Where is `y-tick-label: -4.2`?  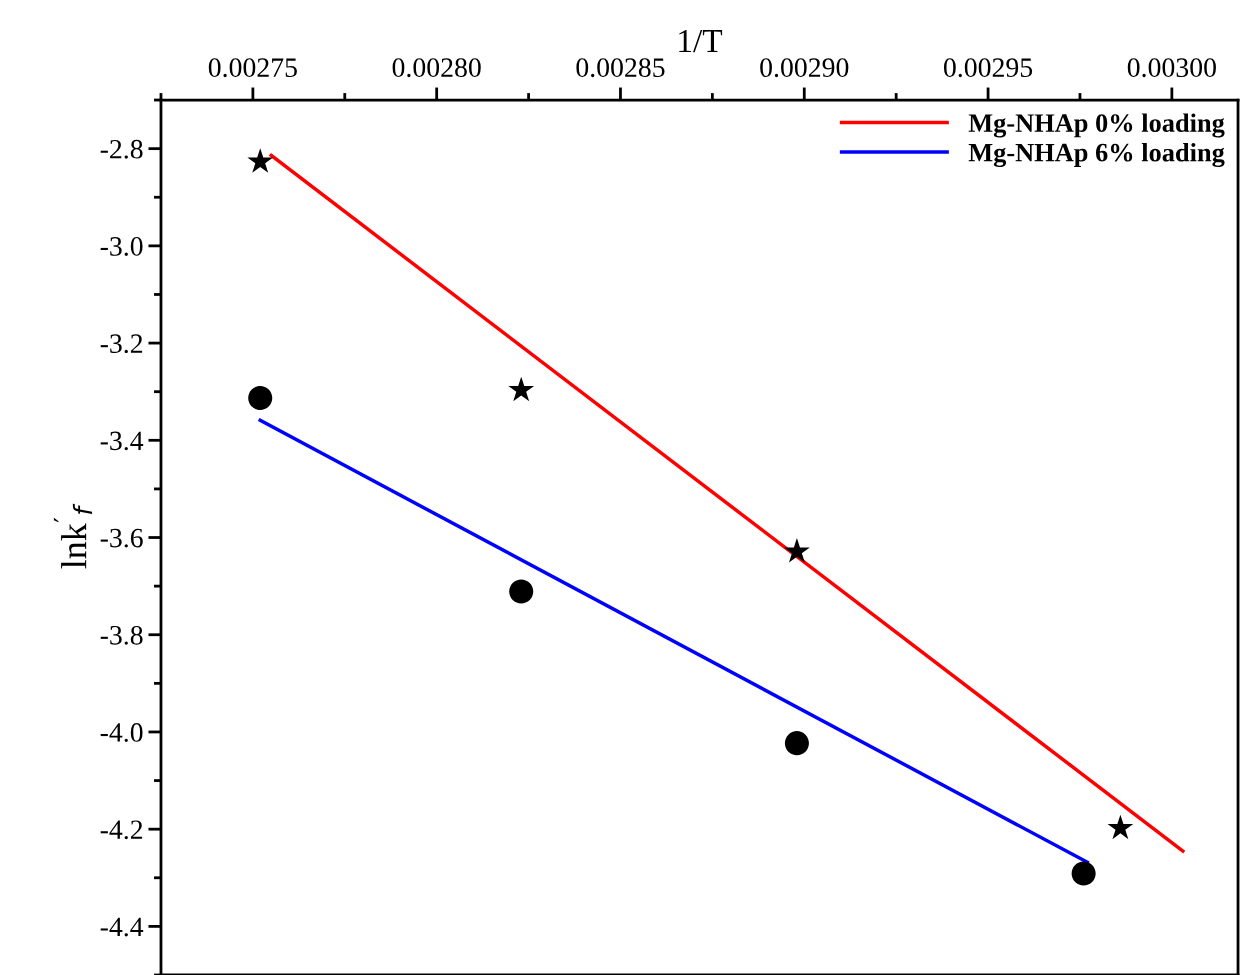
y-tick-label: -4.2 is located at coordinates (121, 830).